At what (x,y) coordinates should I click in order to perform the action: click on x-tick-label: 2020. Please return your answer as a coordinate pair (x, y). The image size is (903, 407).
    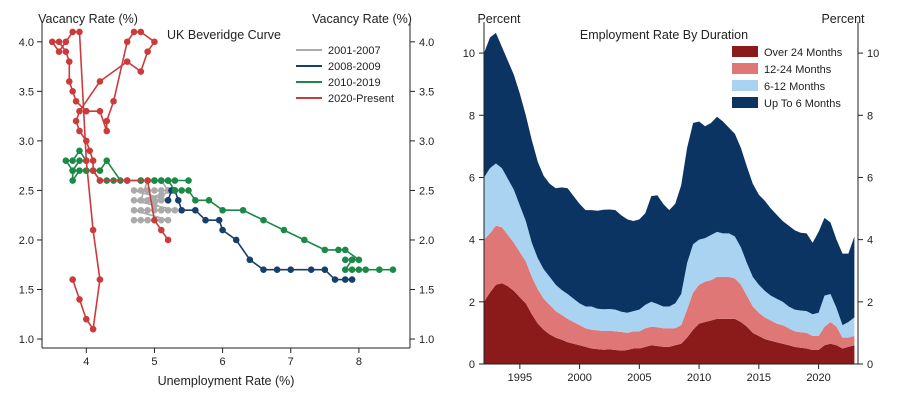
    Looking at the image, I should click on (818, 378).